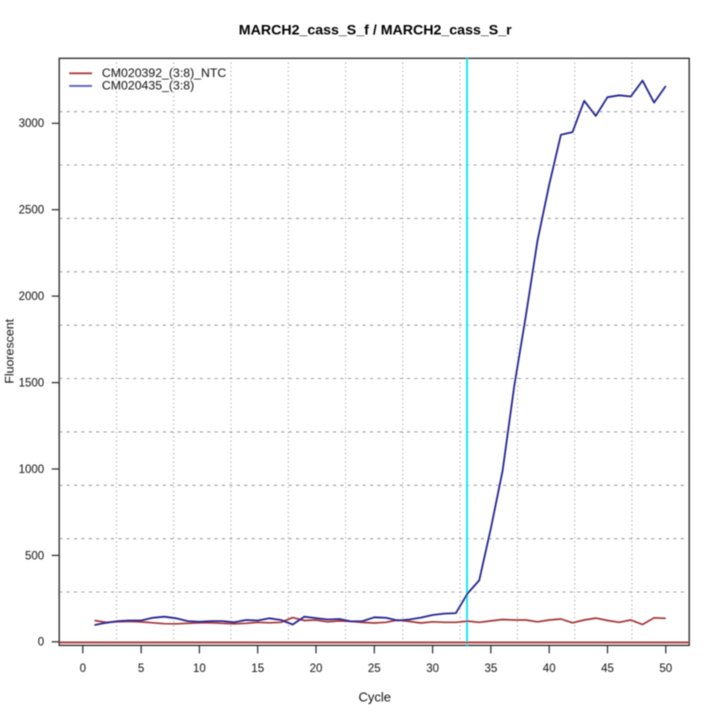 The height and width of the screenshot is (725, 720). What do you see at coordinates (32, 384) in the screenshot?
I see `svg-text: 1500` at bounding box center [32, 384].